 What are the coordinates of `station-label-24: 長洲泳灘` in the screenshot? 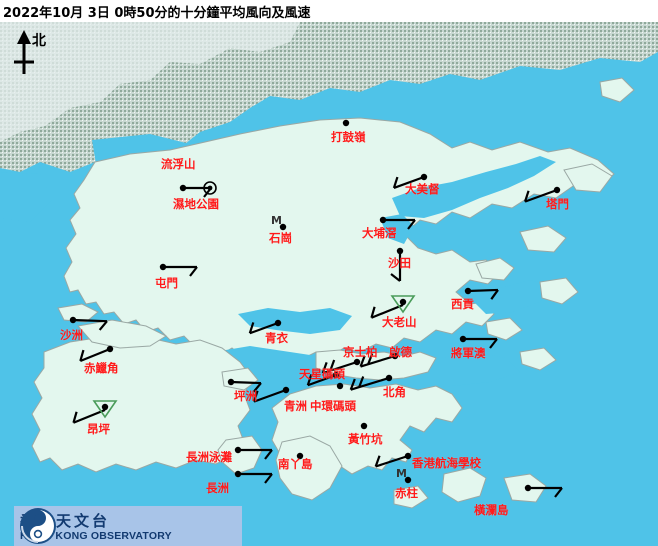 It's located at (209, 457).